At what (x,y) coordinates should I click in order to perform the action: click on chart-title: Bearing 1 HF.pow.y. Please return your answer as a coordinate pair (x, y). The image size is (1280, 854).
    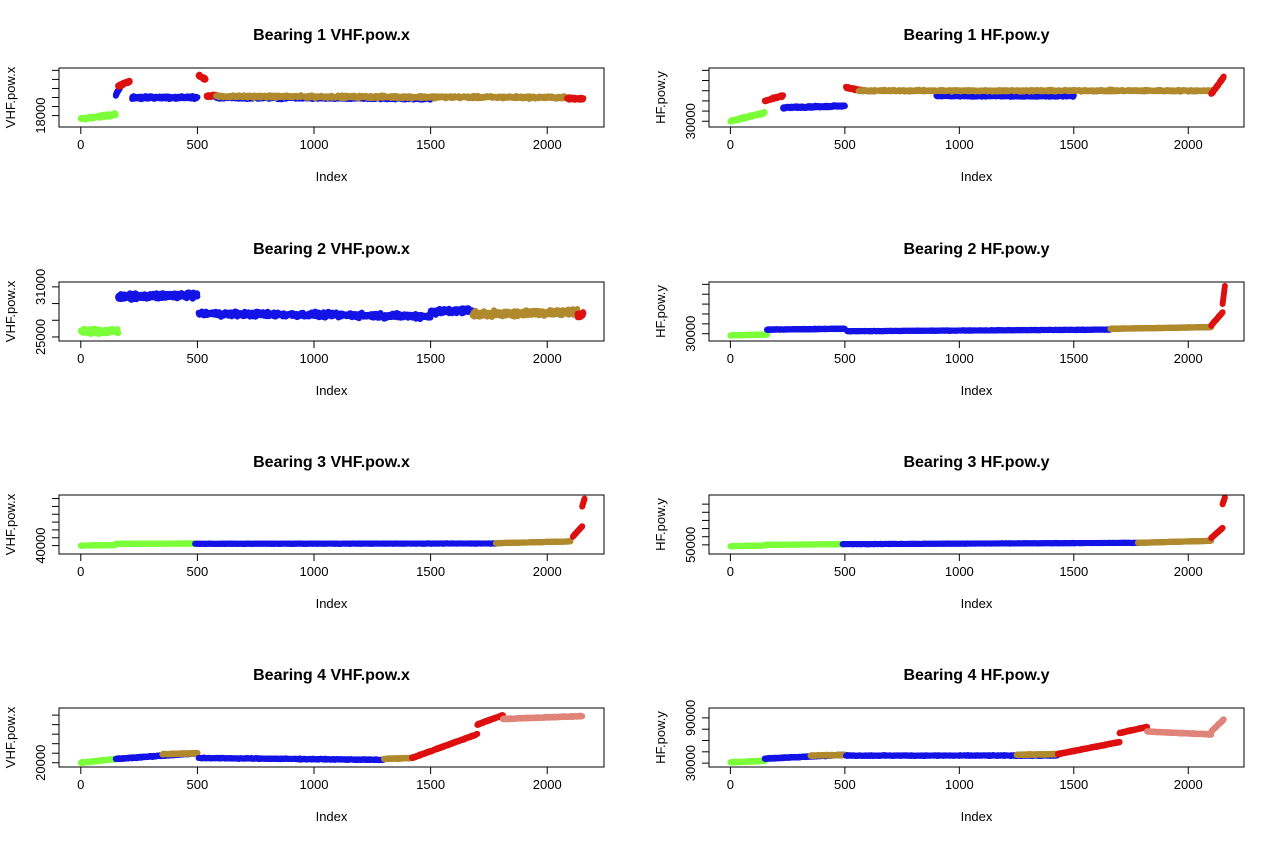
    Looking at the image, I should click on (976, 35).